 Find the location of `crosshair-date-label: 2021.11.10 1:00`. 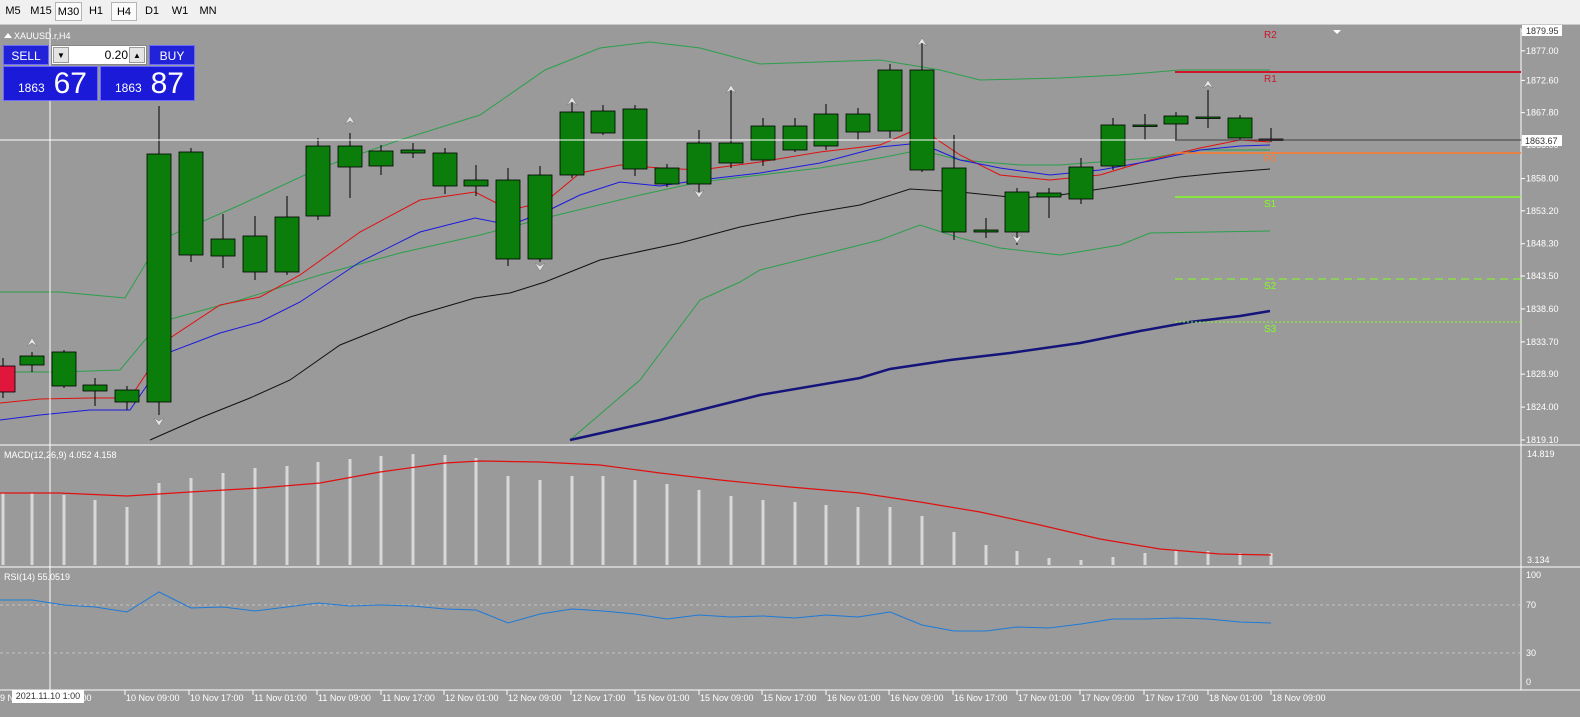

crosshair-date-label: 2021.11.10 1:00 is located at coordinates (48, 696).